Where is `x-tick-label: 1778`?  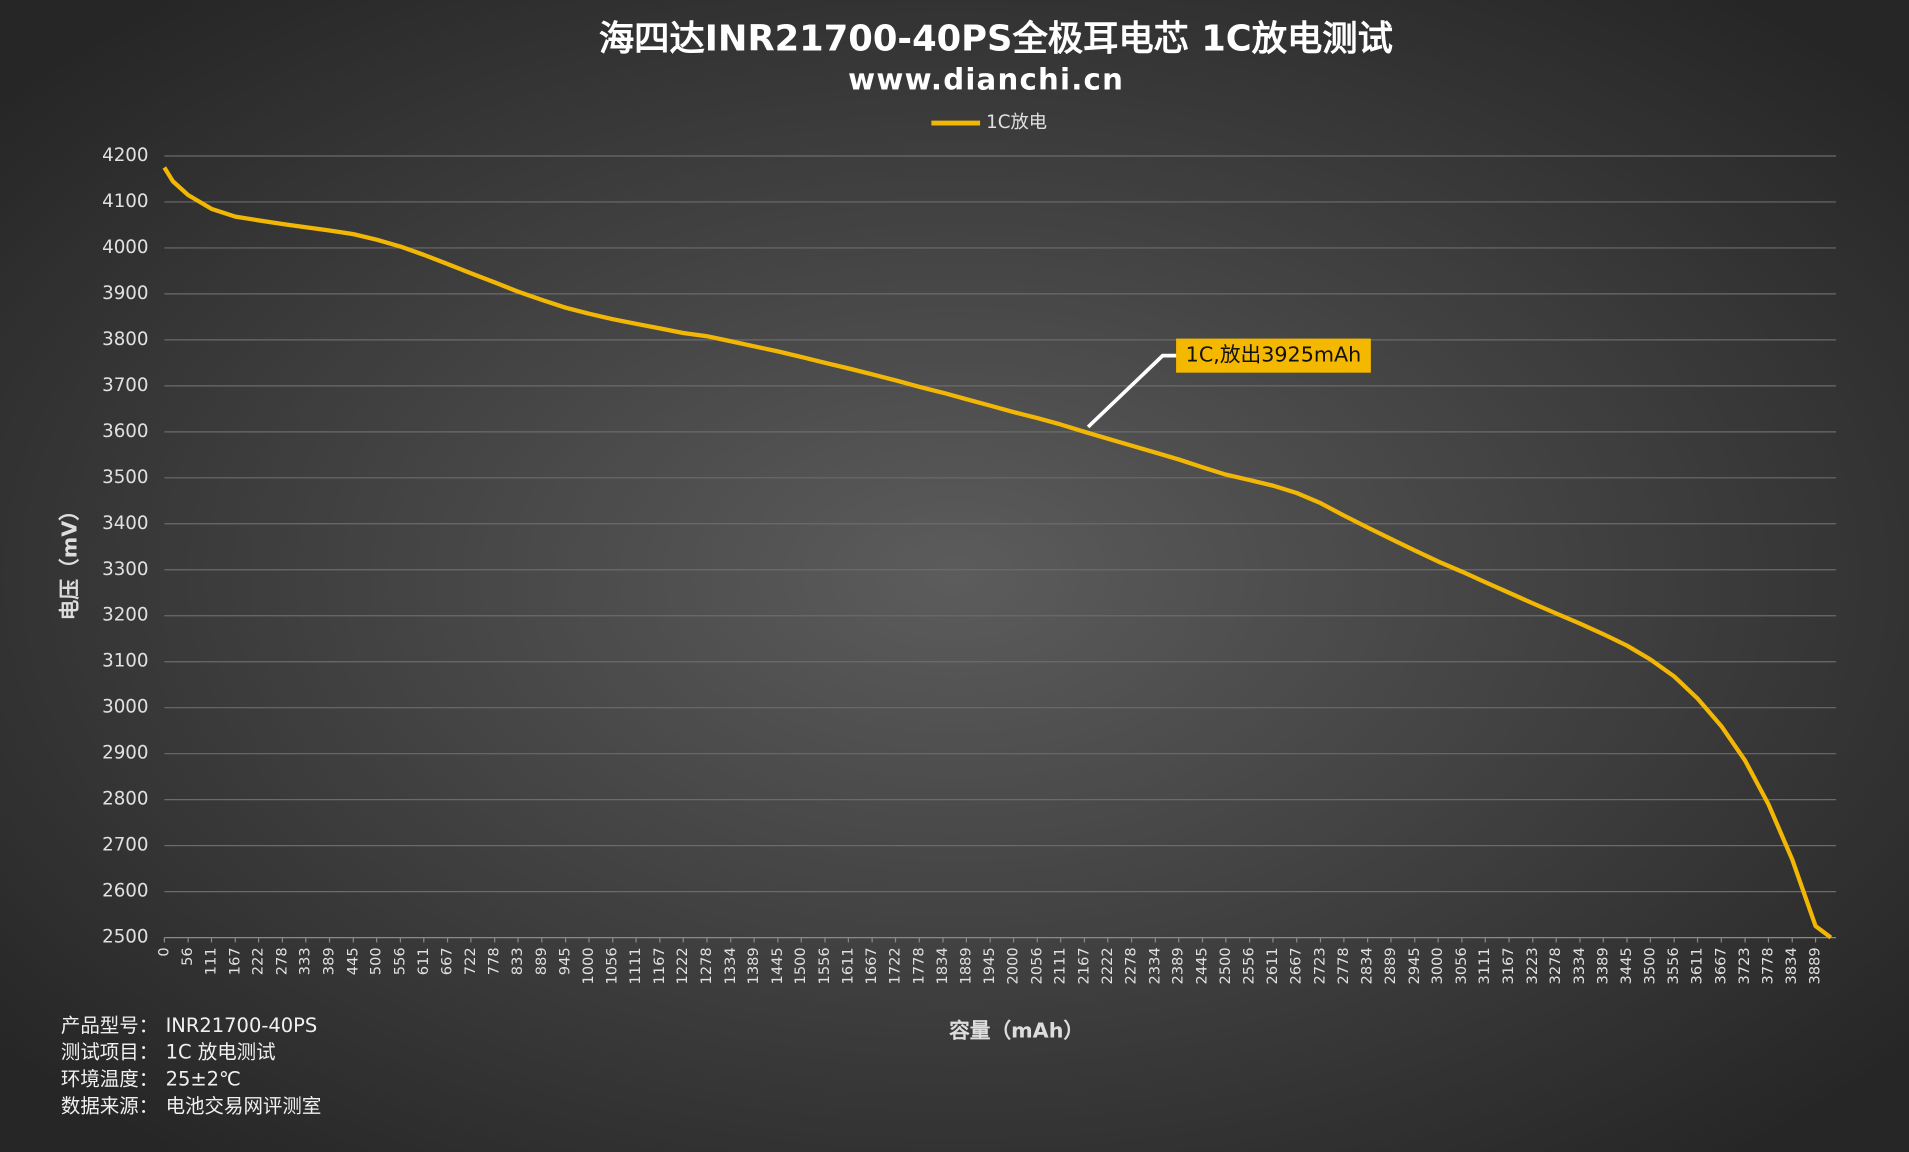 x-tick-label: 1778 is located at coordinates (918, 965).